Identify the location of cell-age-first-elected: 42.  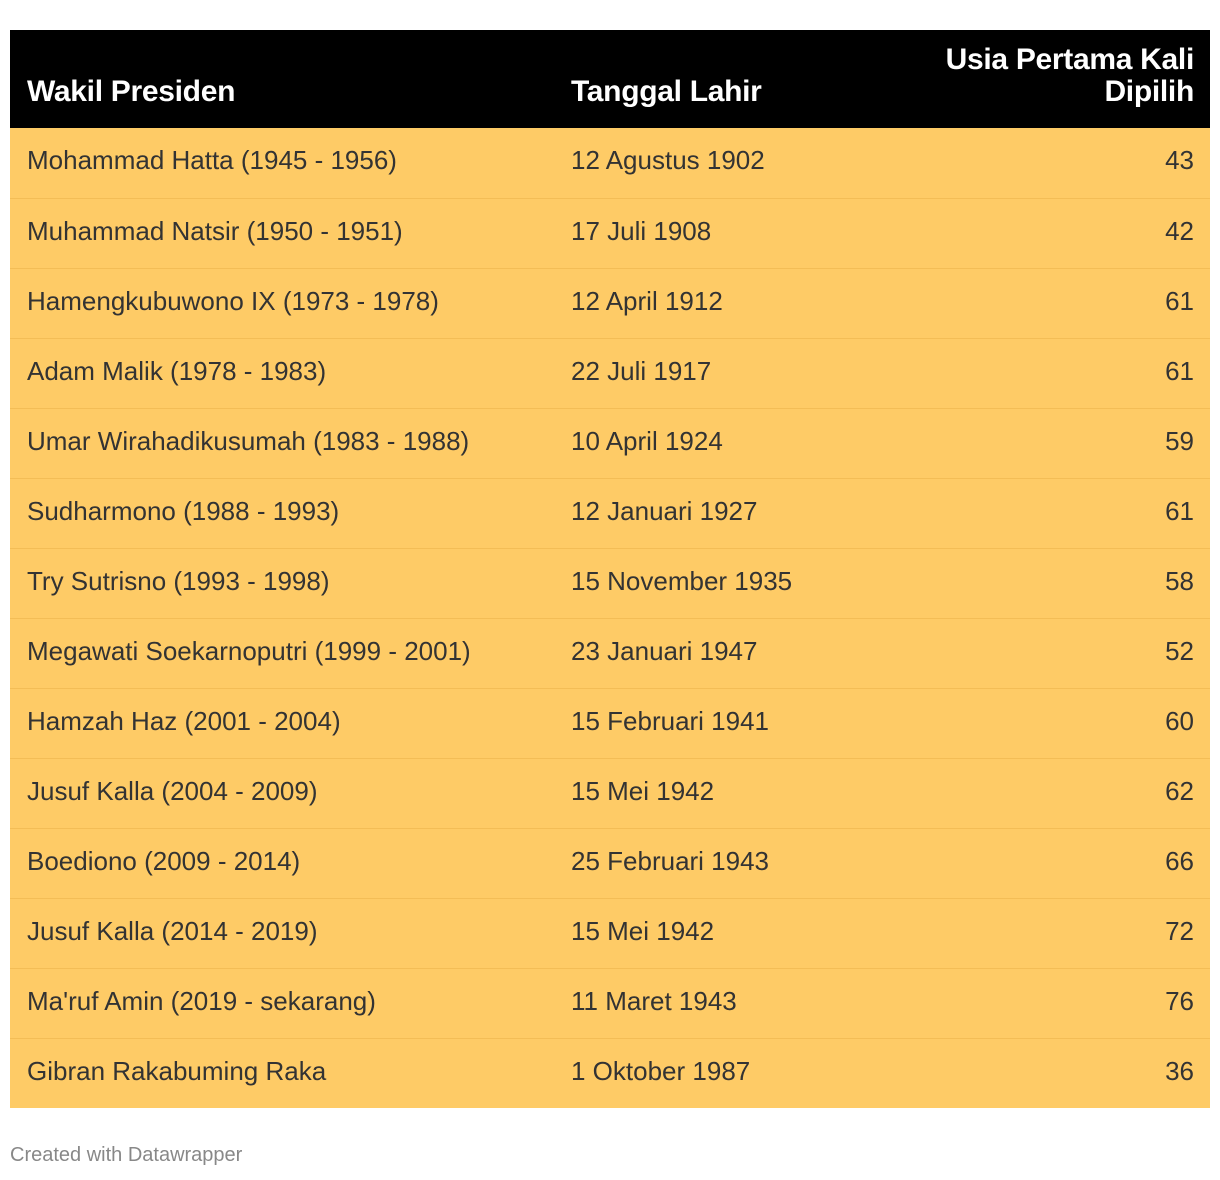
(1179, 231).